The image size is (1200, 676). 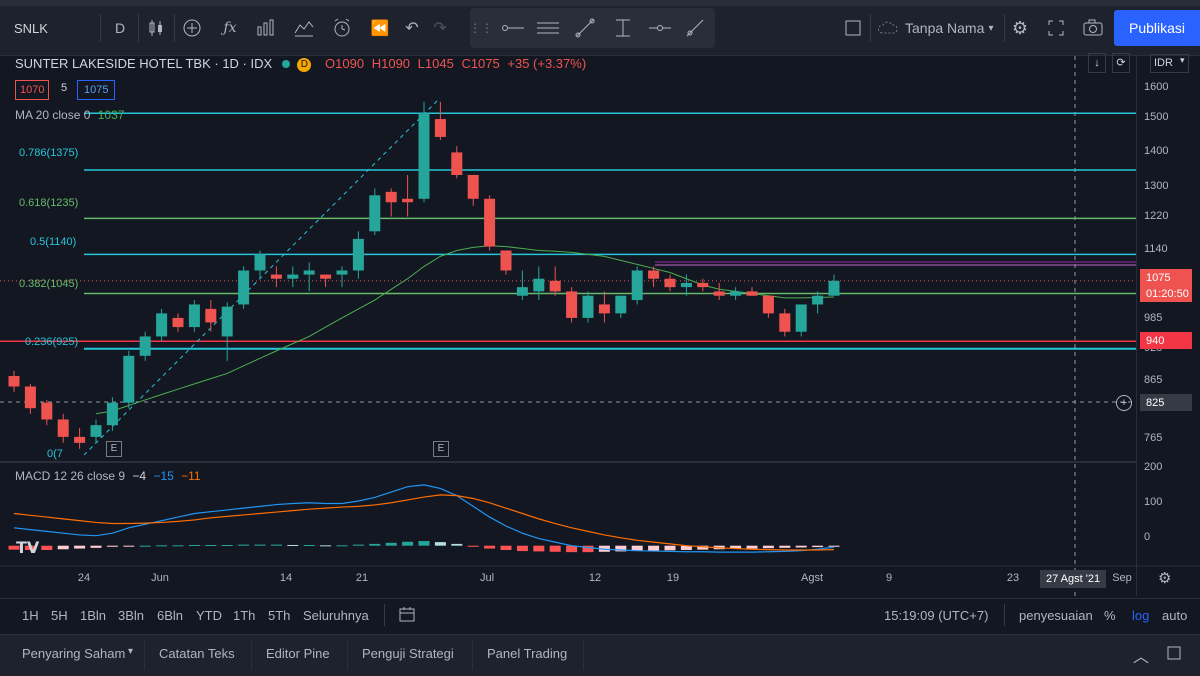 What do you see at coordinates (362, 578) in the screenshot?
I see `date-label: 21` at bounding box center [362, 578].